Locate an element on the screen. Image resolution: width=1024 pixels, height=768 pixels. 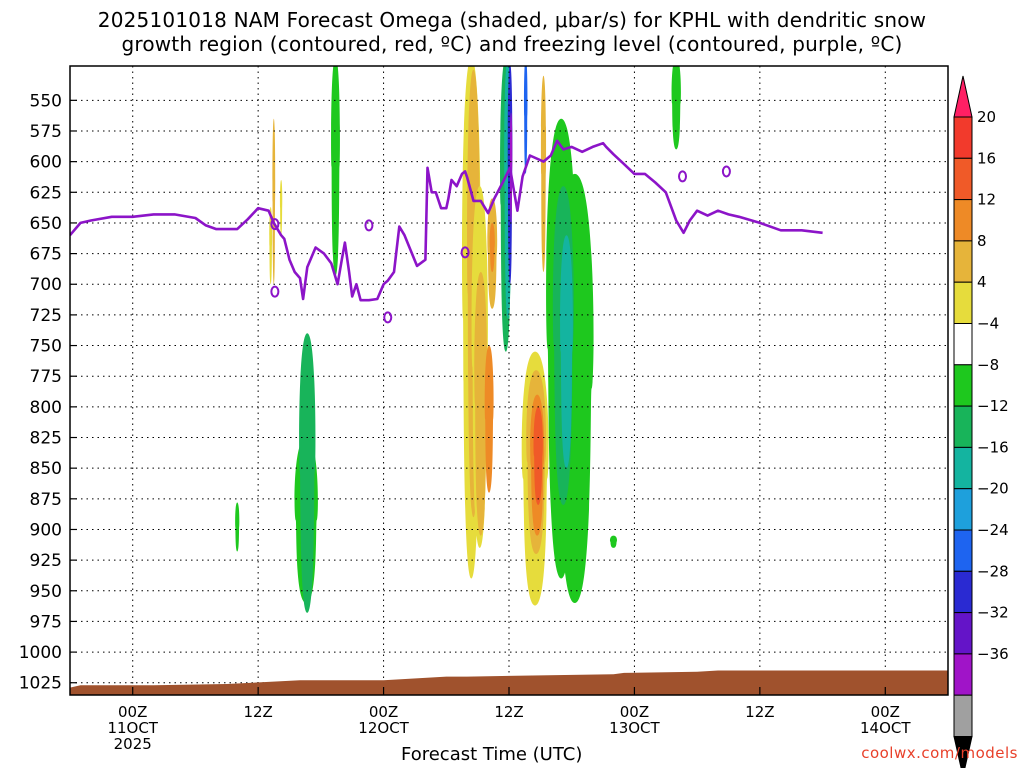
x-tick-label-0-2: 2025 is located at coordinates (133, 744).